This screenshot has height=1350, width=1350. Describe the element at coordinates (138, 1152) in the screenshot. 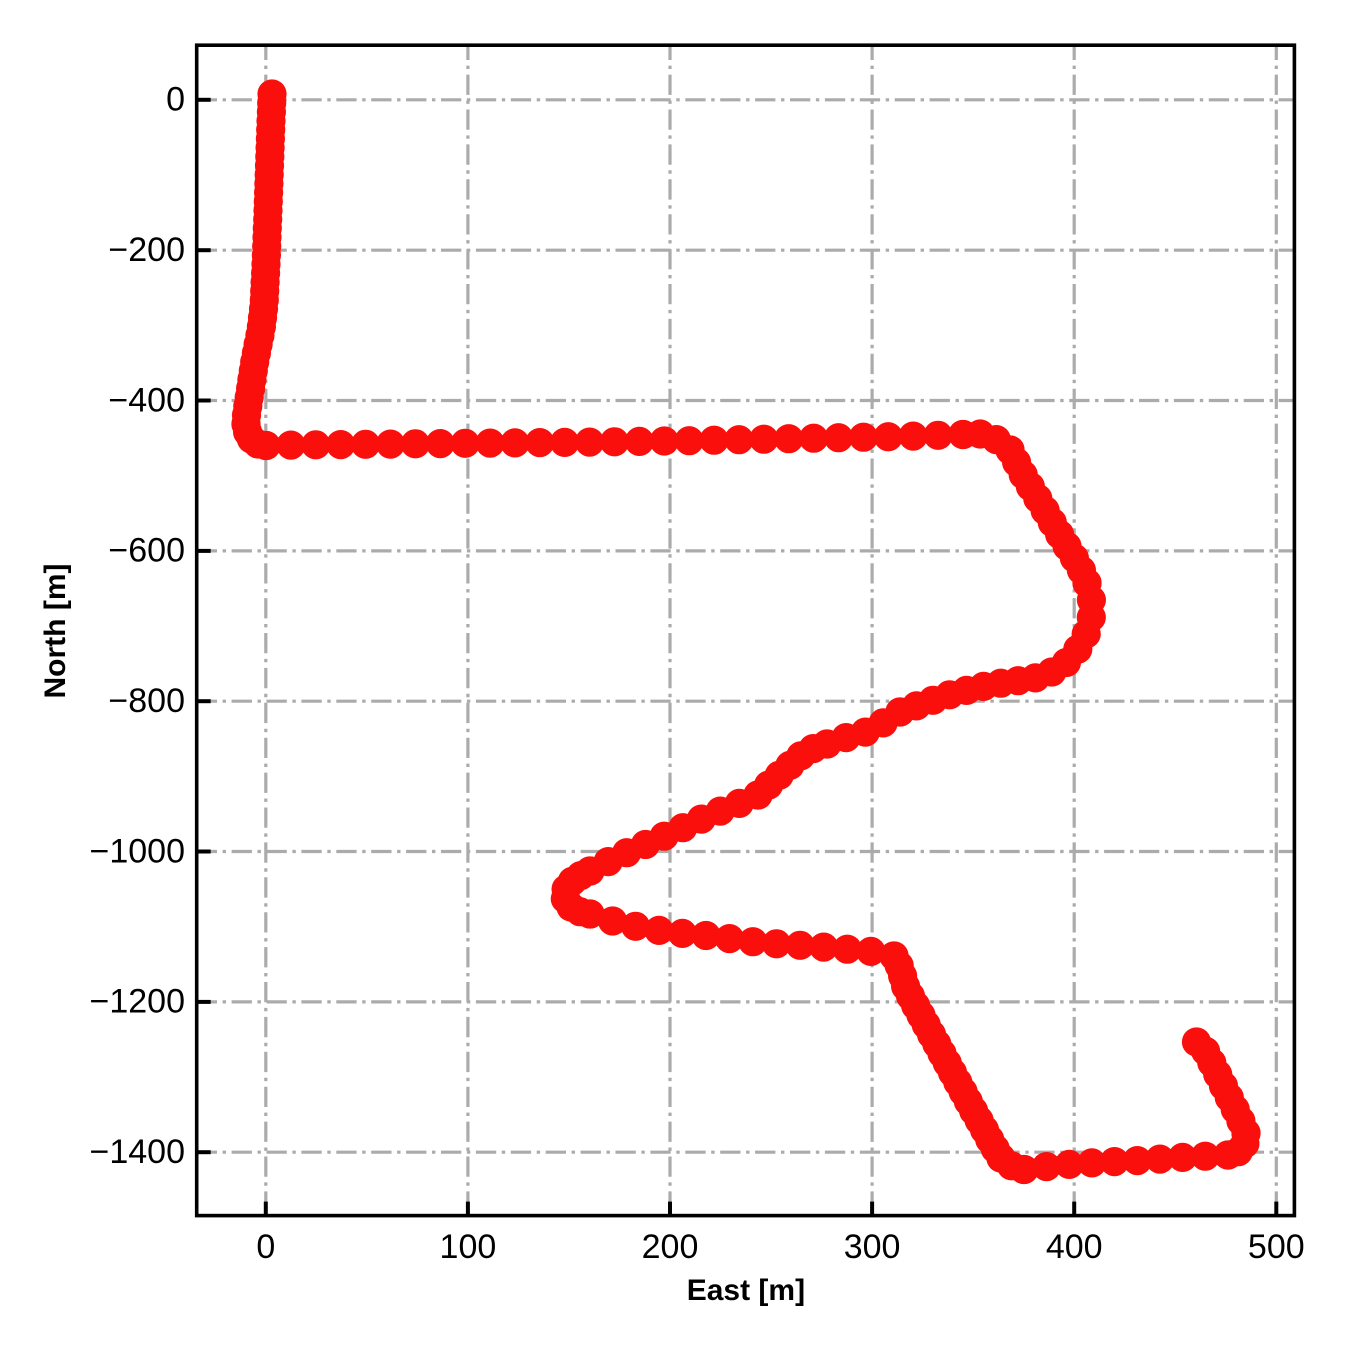

I see `svg-text: −1400` at that location.